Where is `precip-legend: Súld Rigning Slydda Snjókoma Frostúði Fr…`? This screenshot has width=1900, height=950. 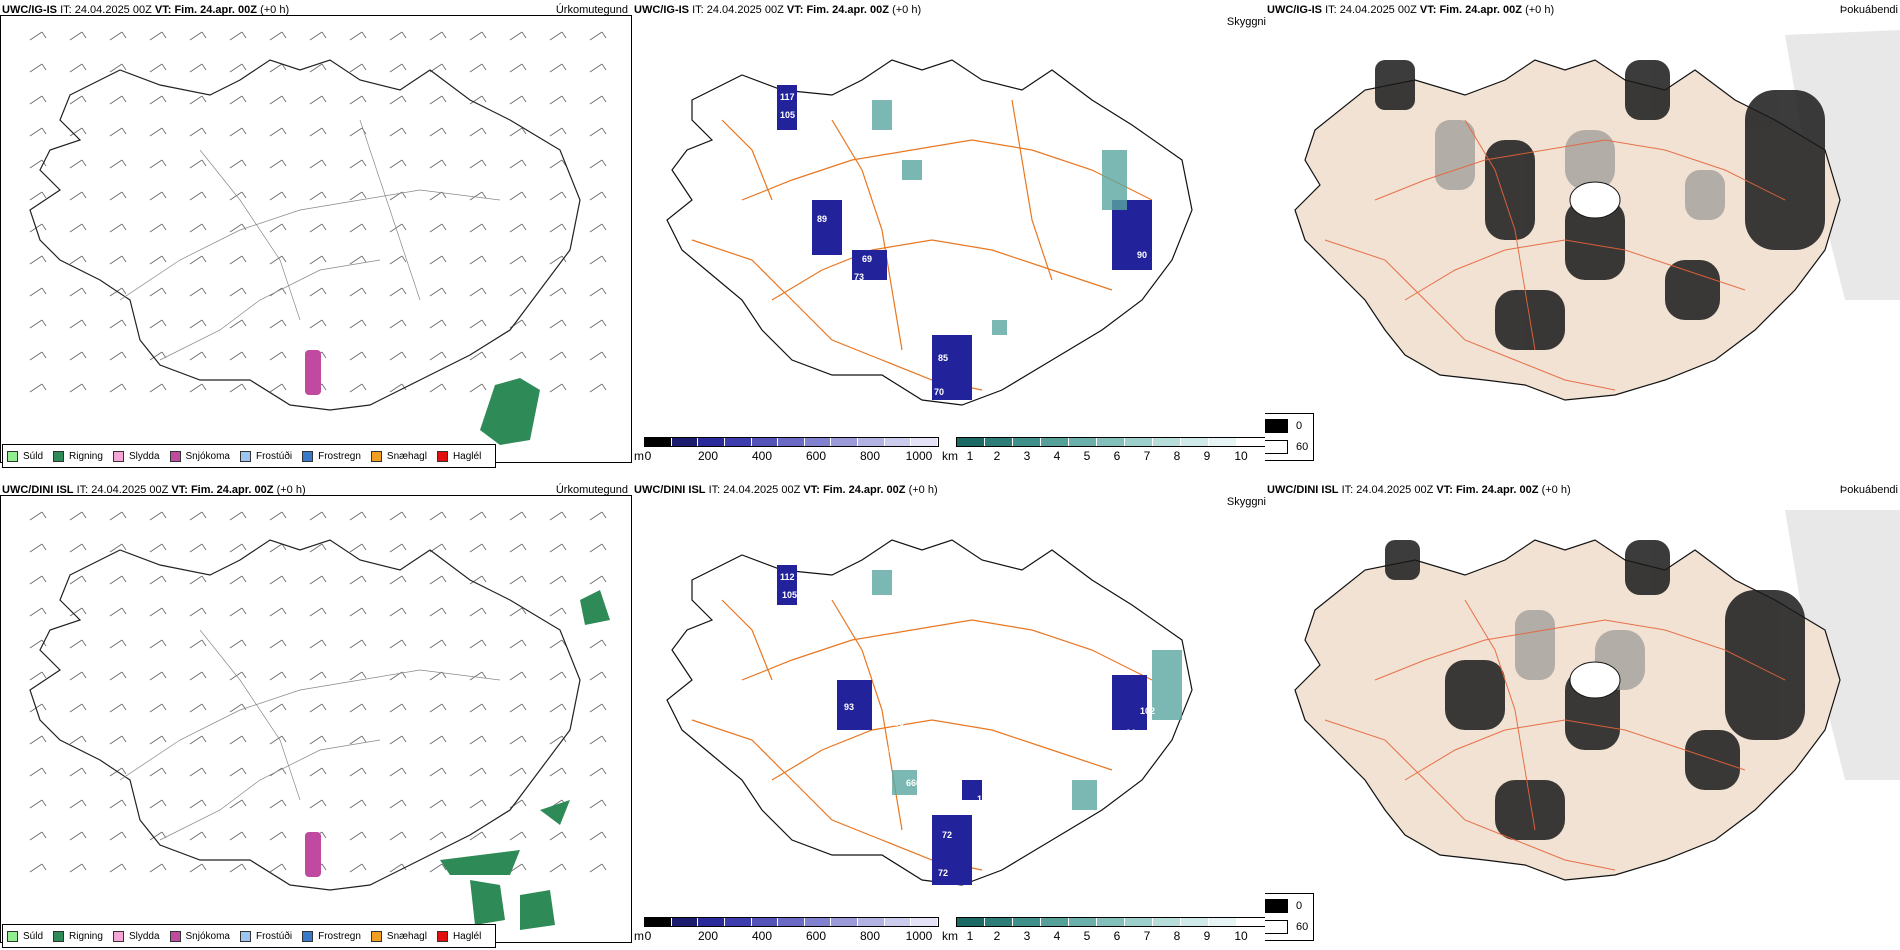 precip-legend: Súld Rigning Slydda Snjókoma Frostúði Fr… is located at coordinates (249, 936).